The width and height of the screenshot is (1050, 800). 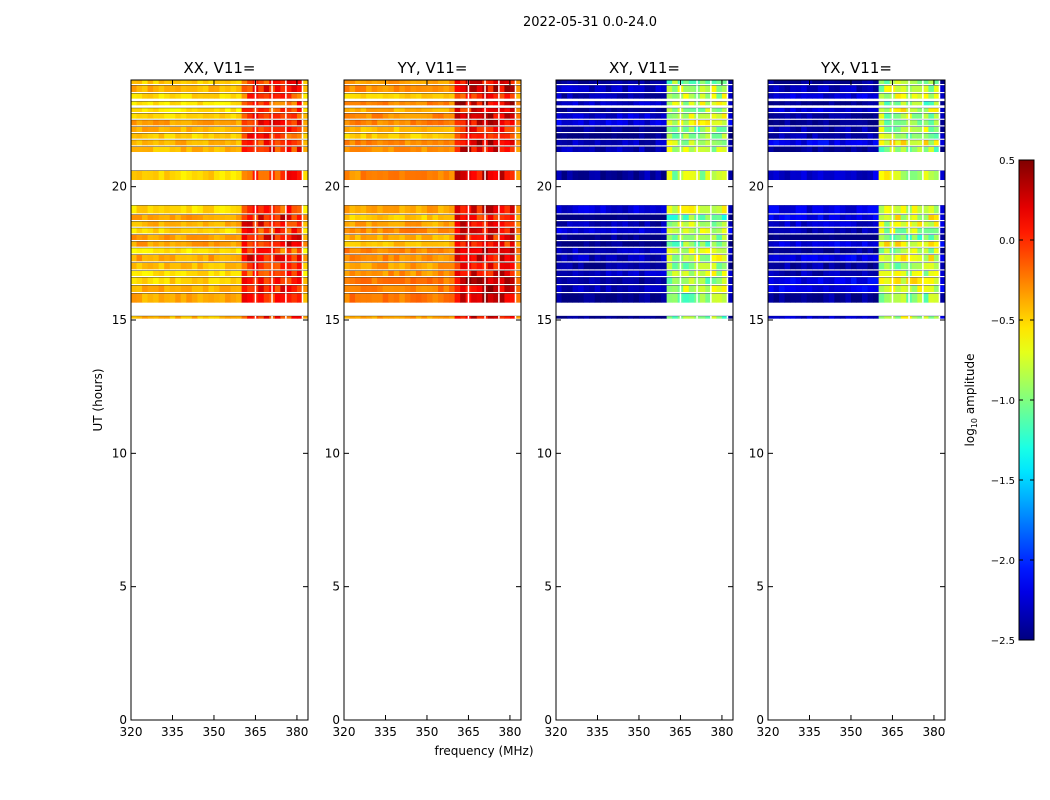 What do you see at coordinates (427, 732) in the screenshot?
I see `x-tick-label: 350` at bounding box center [427, 732].